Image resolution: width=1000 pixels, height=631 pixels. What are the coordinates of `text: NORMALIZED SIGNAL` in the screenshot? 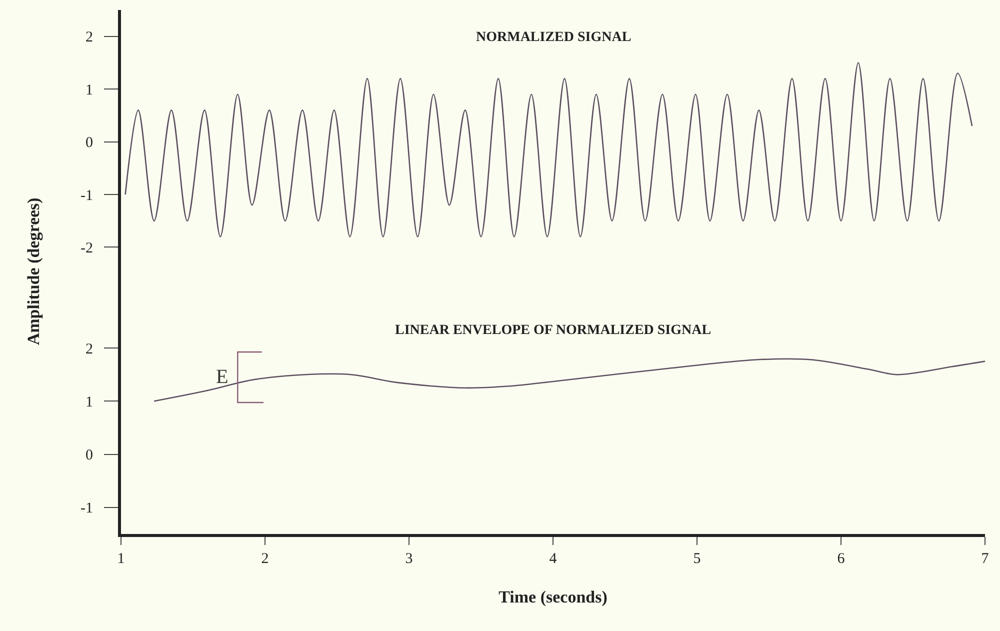 It's located at (554, 37).